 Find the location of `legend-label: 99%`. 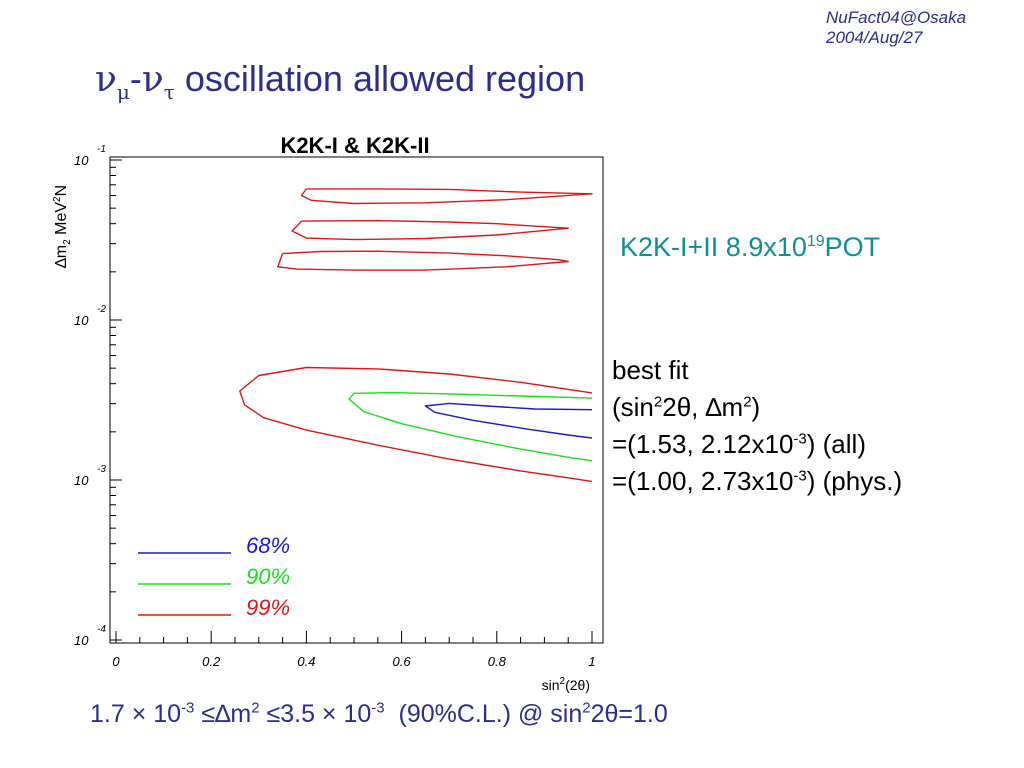

legend-label: 99% is located at coordinates (268, 607).